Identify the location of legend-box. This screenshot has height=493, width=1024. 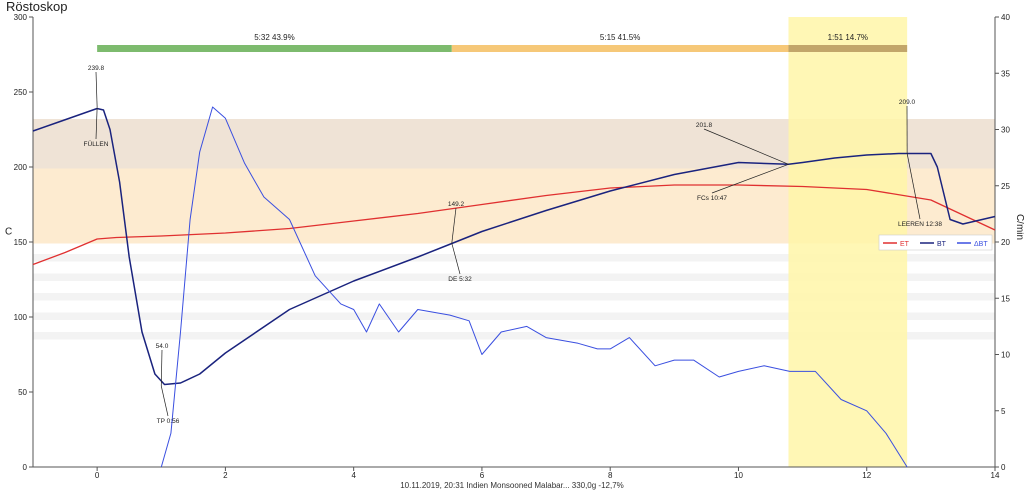
(935, 242).